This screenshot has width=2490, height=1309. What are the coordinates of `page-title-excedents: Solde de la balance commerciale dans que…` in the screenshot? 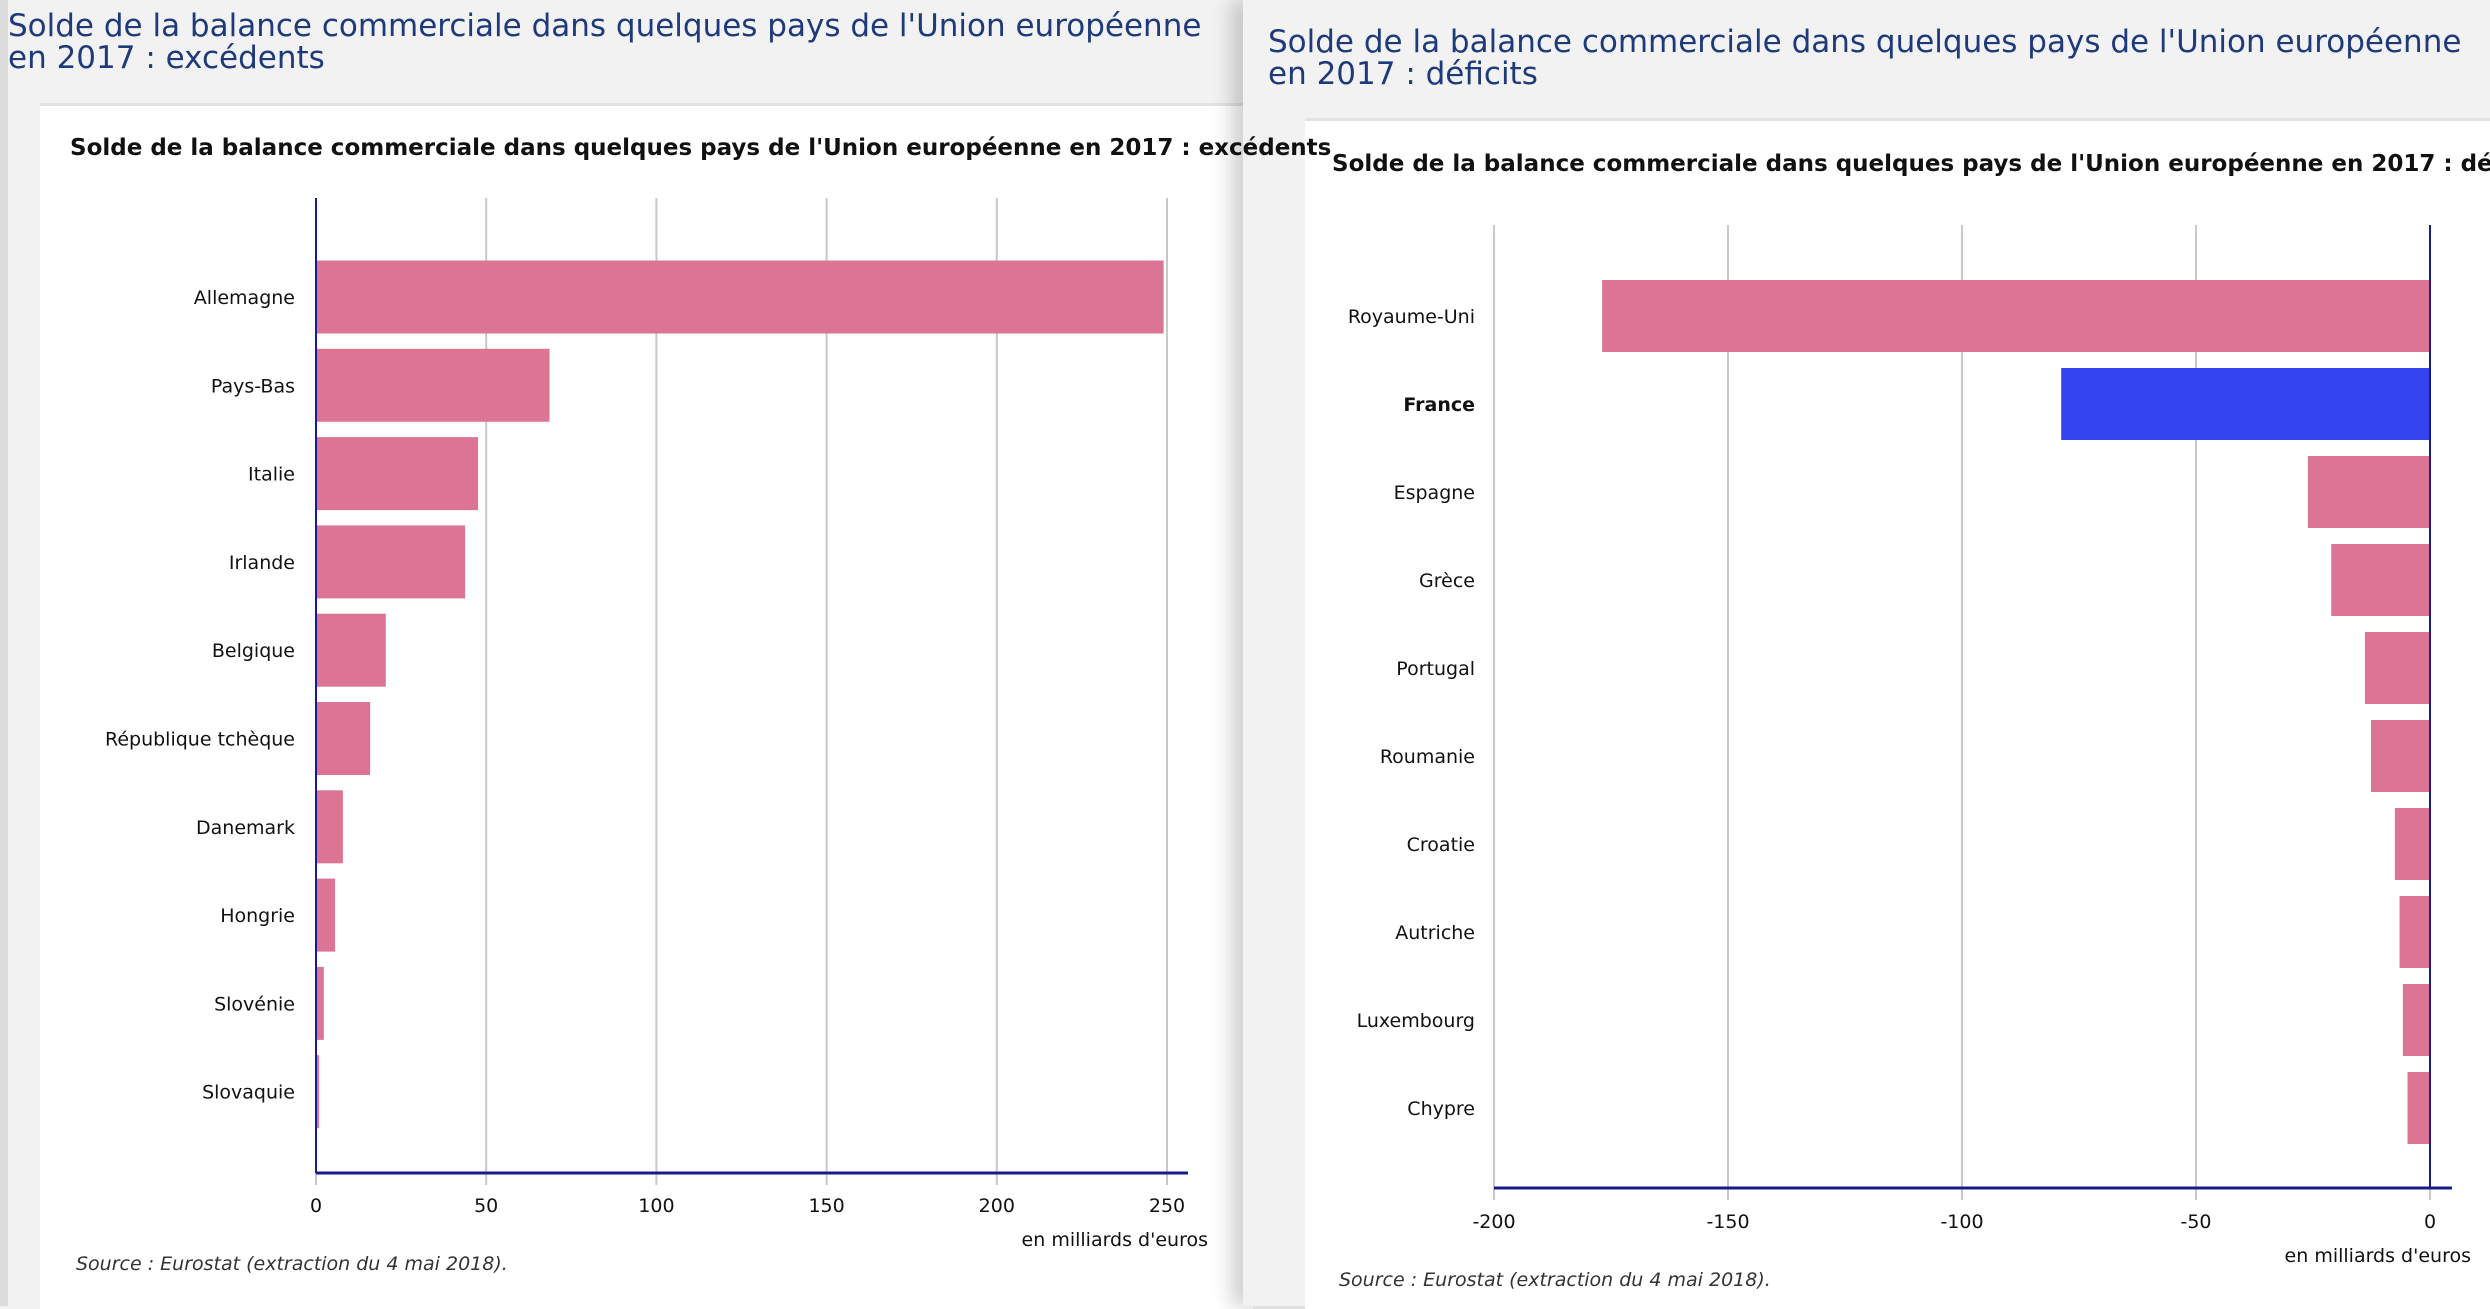 It's located at (605, 42).